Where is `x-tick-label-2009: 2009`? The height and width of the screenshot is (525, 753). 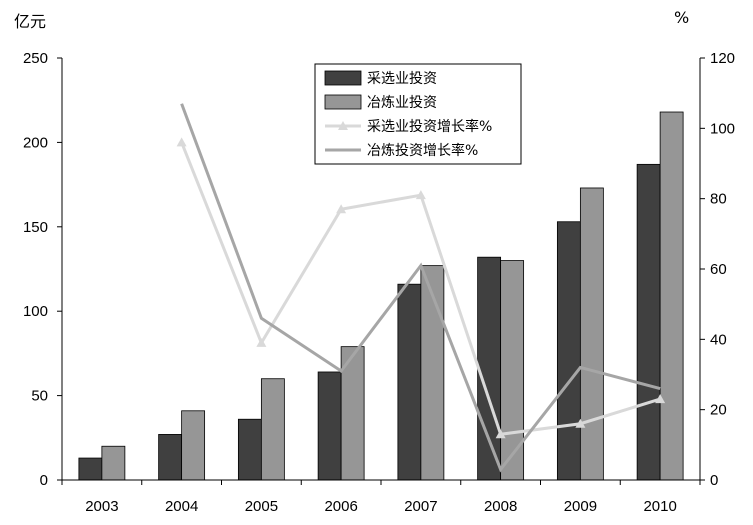
x-tick-label-2009: 2009 is located at coordinates (580, 506).